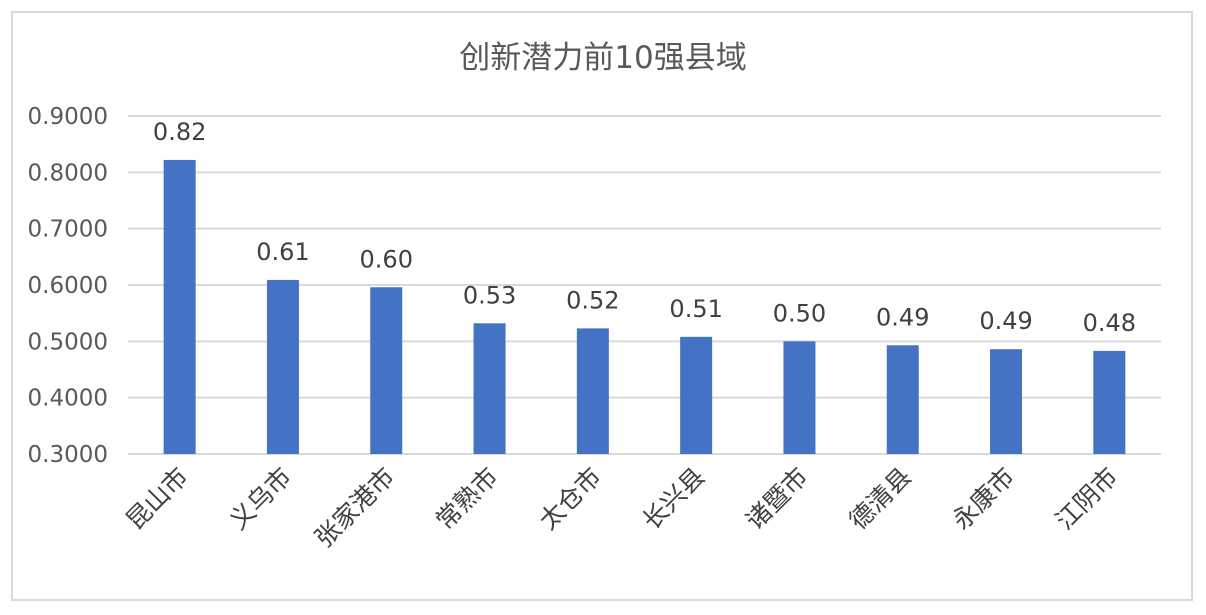  What do you see at coordinates (68, 342) in the screenshot?
I see `y-tick-label: 0.5000` at bounding box center [68, 342].